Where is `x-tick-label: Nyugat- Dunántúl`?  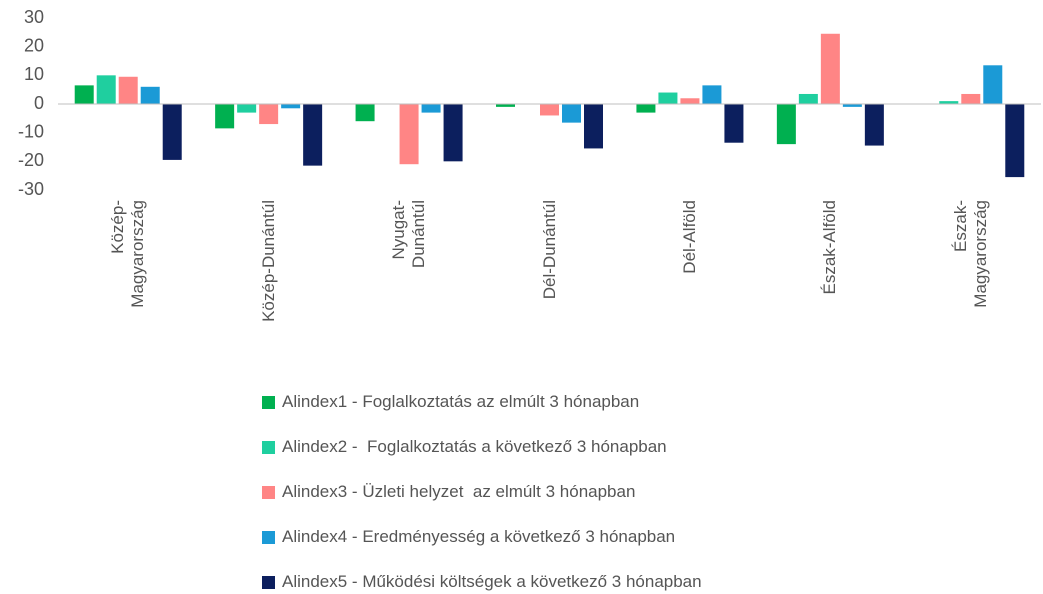
x-tick-label: Nyugat- Dunántúl is located at coordinates (409, 234).